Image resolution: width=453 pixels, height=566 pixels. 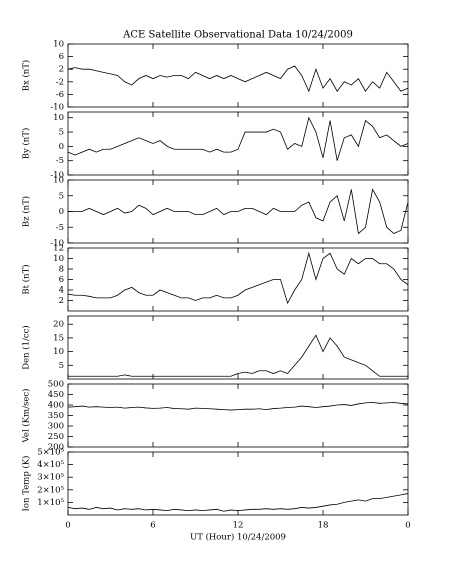 I want to click on y-axis-label: Ion Temp (K), so click(x=26, y=484).